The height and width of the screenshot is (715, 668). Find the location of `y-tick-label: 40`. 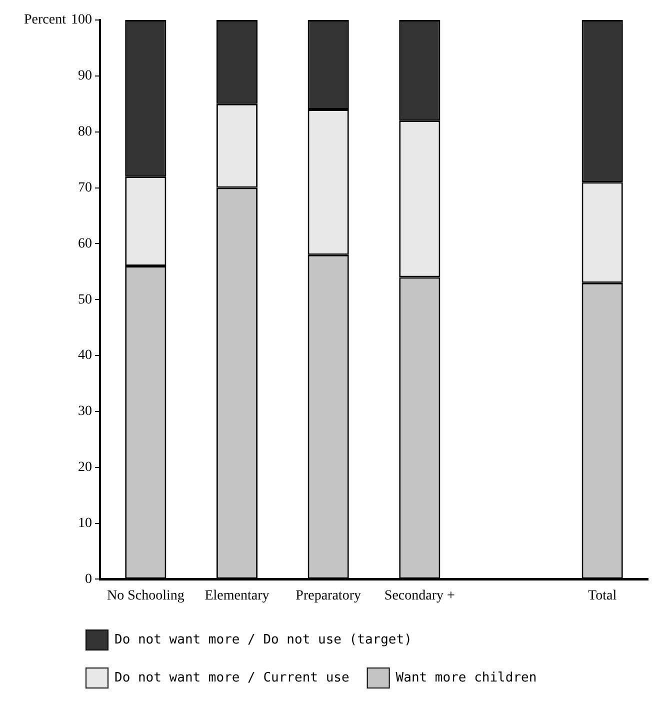

y-tick-label: 40 is located at coordinates (85, 356).